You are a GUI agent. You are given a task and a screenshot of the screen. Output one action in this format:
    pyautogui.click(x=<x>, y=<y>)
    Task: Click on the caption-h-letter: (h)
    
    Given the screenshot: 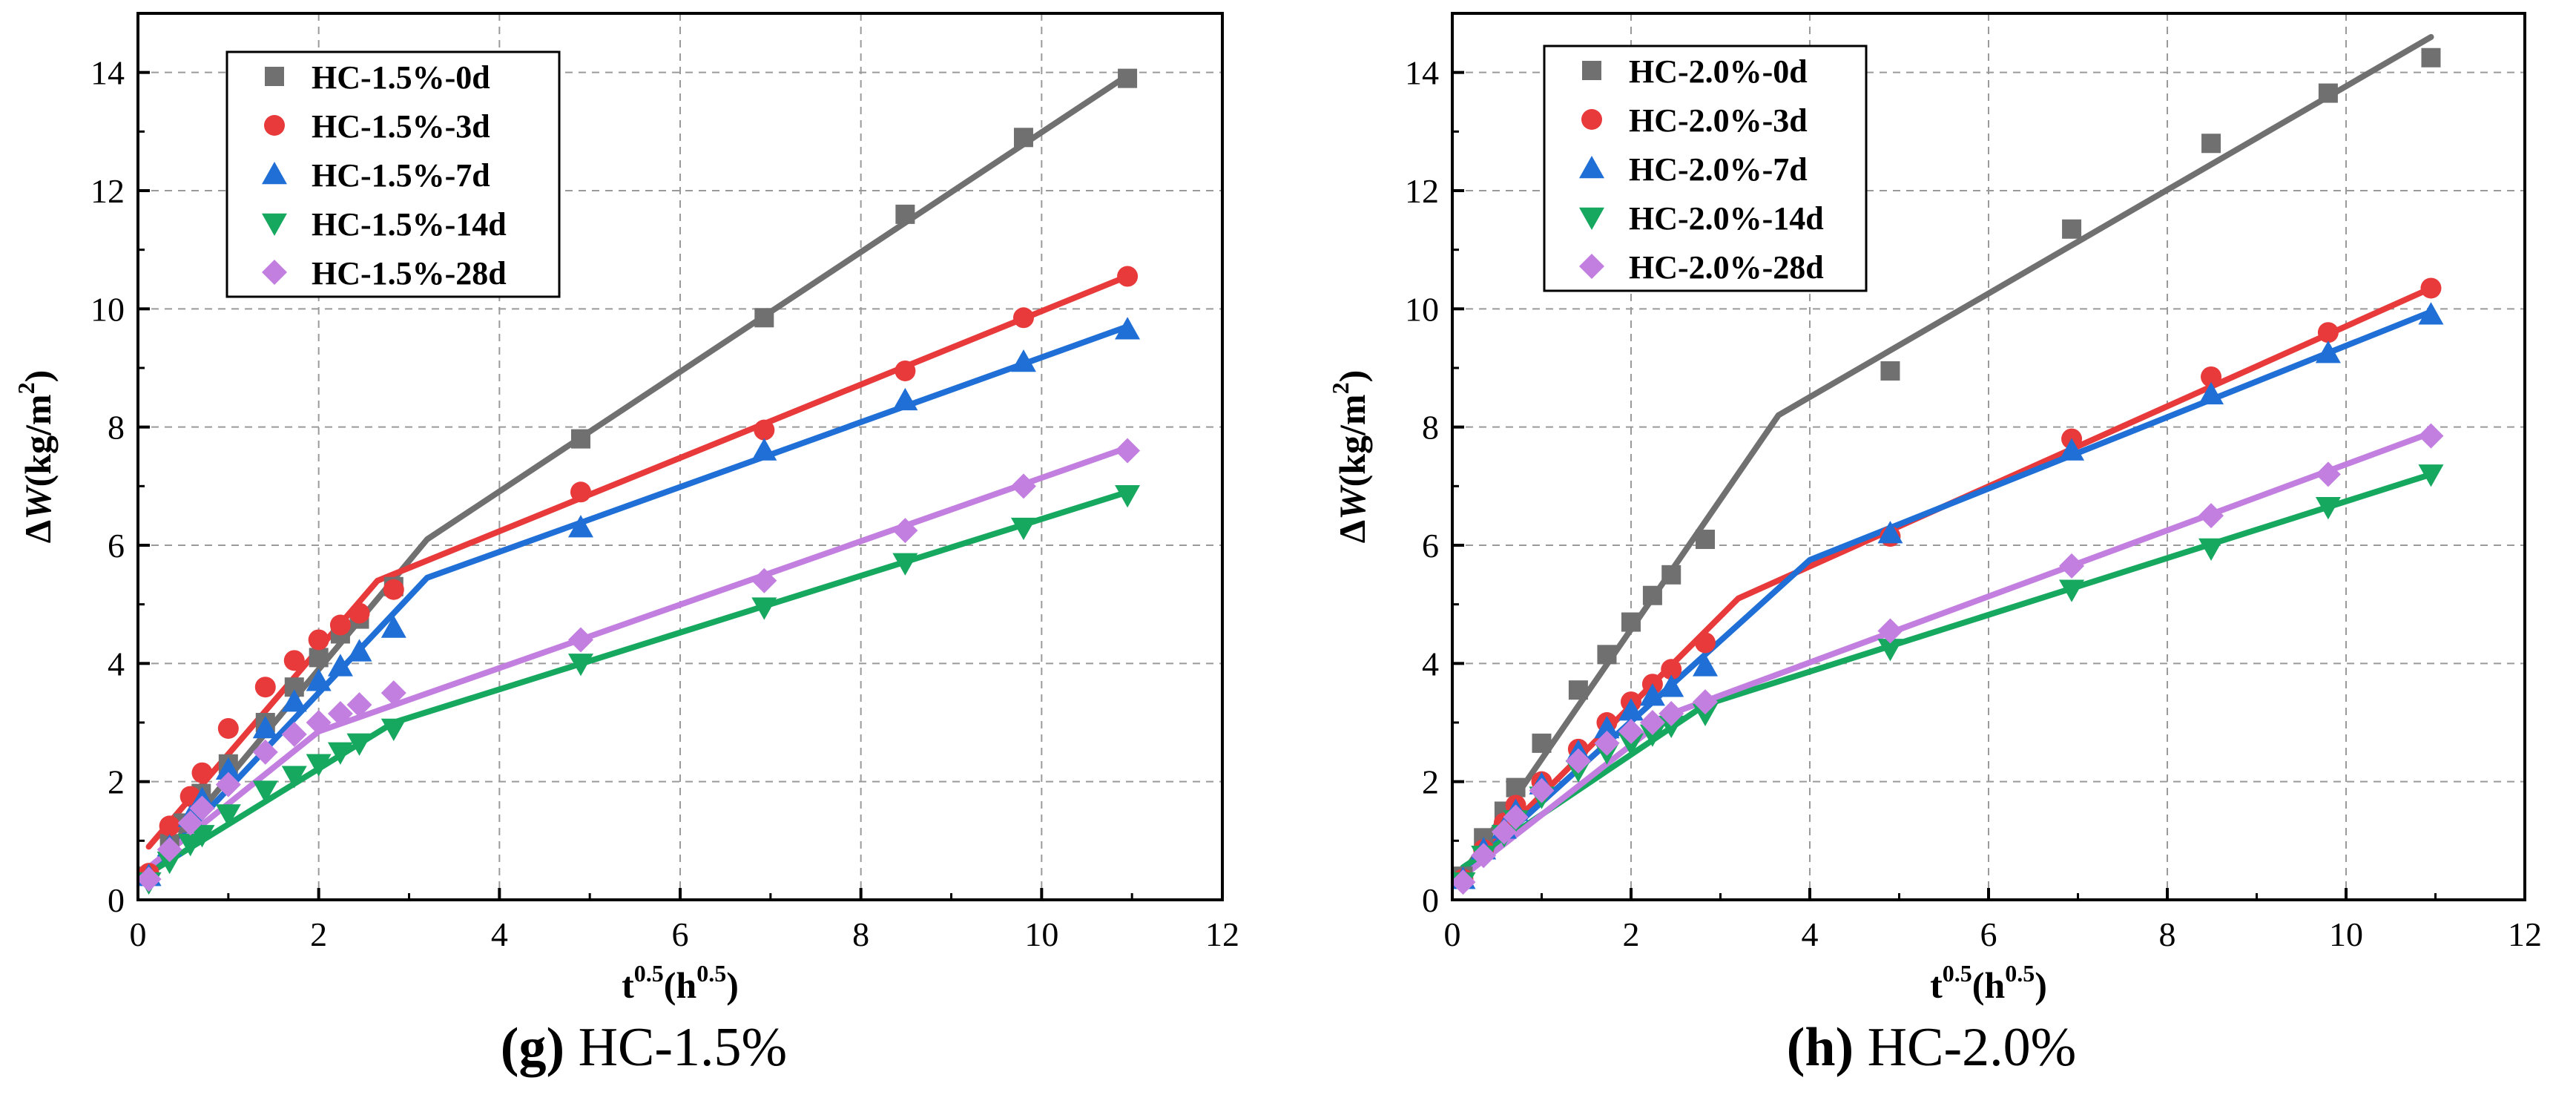 What is the action you would take?
    pyautogui.click(x=1820, y=1047)
    